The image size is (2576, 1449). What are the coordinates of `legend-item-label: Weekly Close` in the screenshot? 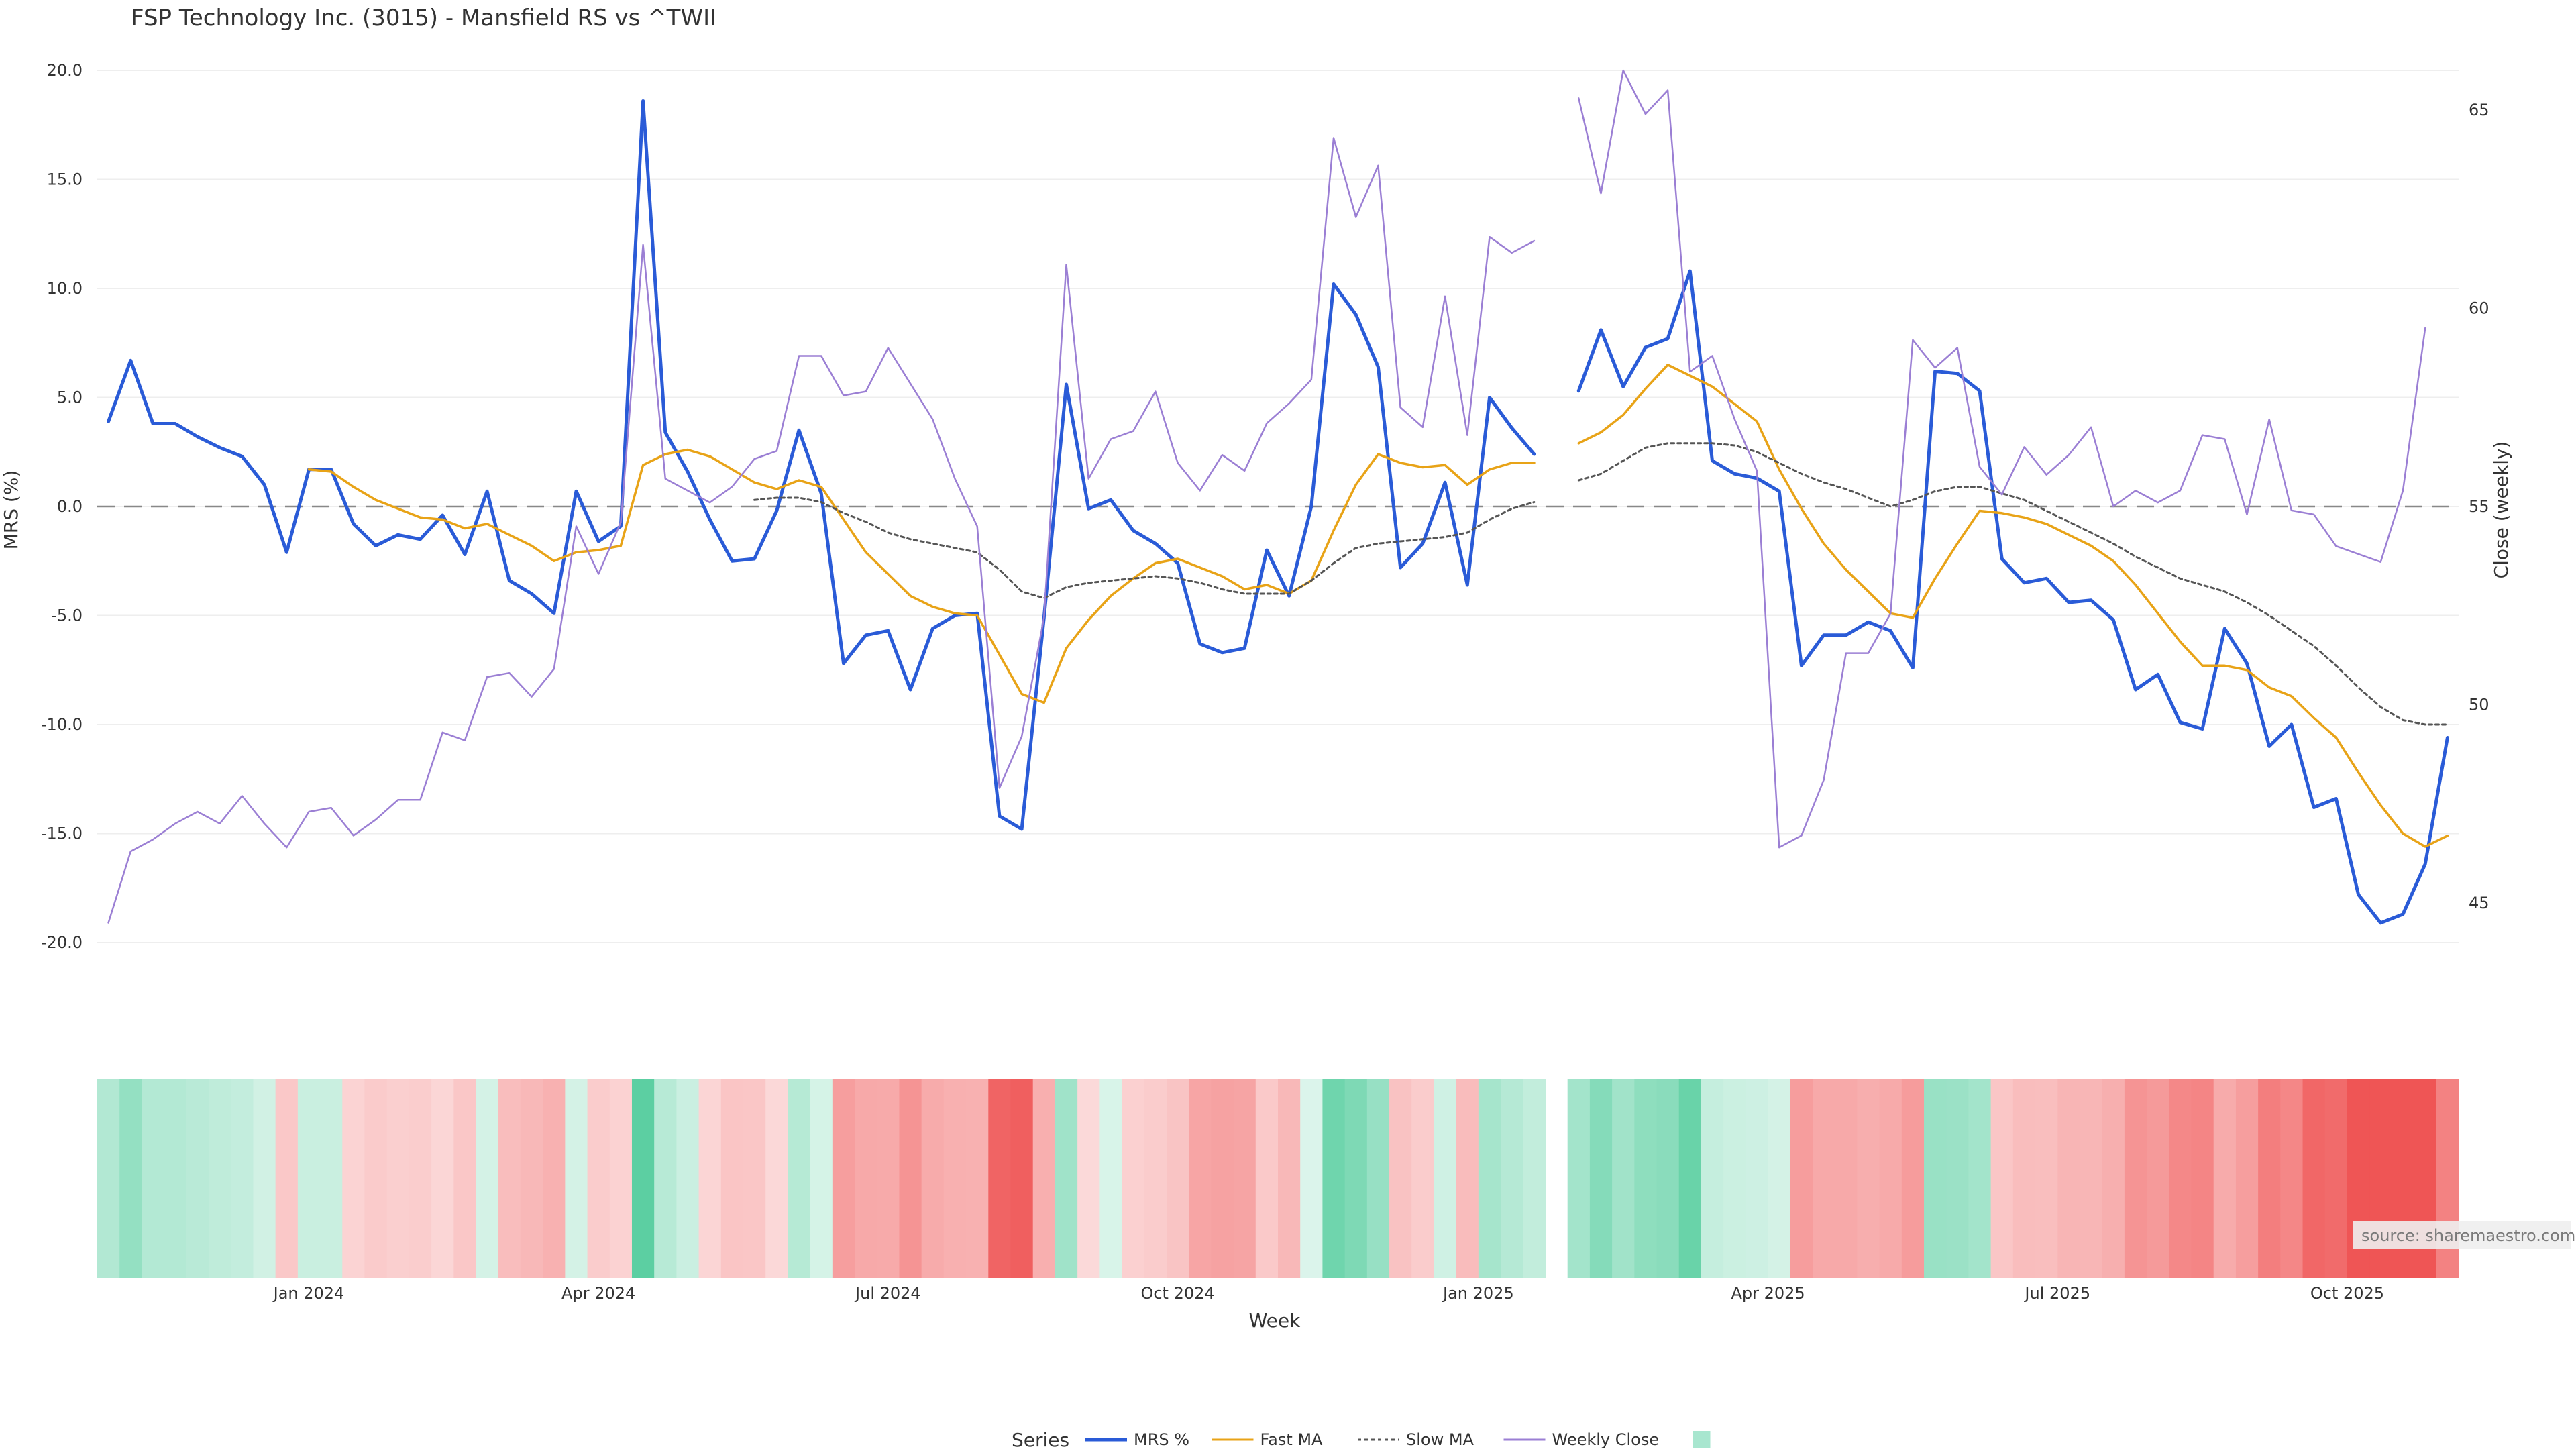 It's located at (1606, 1439).